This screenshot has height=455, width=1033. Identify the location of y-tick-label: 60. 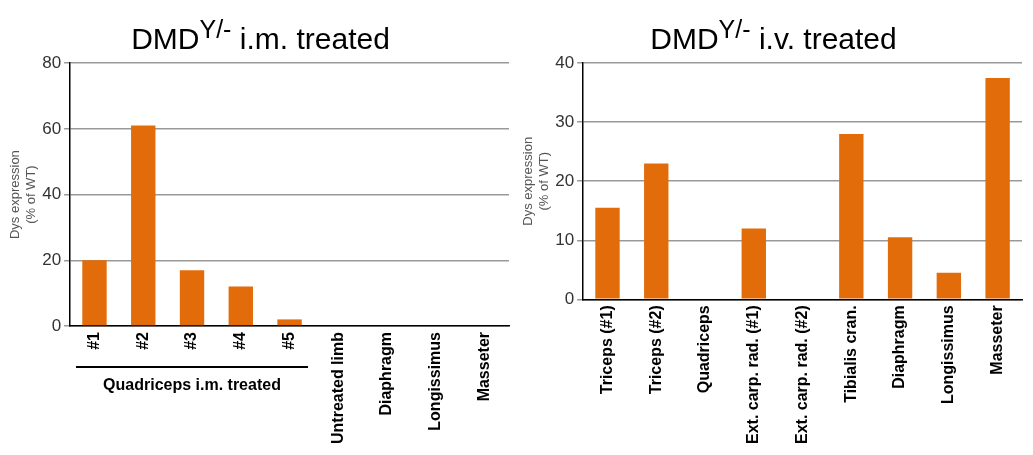
(52, 128).